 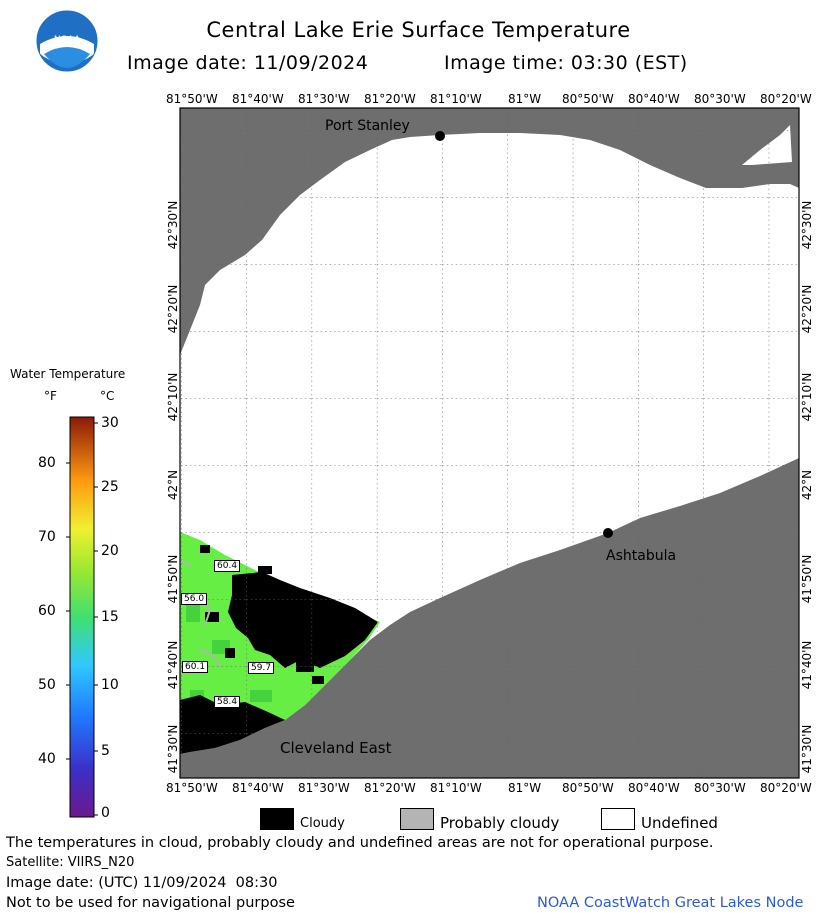 I want to click on temperature-colorbar, so click(x=82, y=617).